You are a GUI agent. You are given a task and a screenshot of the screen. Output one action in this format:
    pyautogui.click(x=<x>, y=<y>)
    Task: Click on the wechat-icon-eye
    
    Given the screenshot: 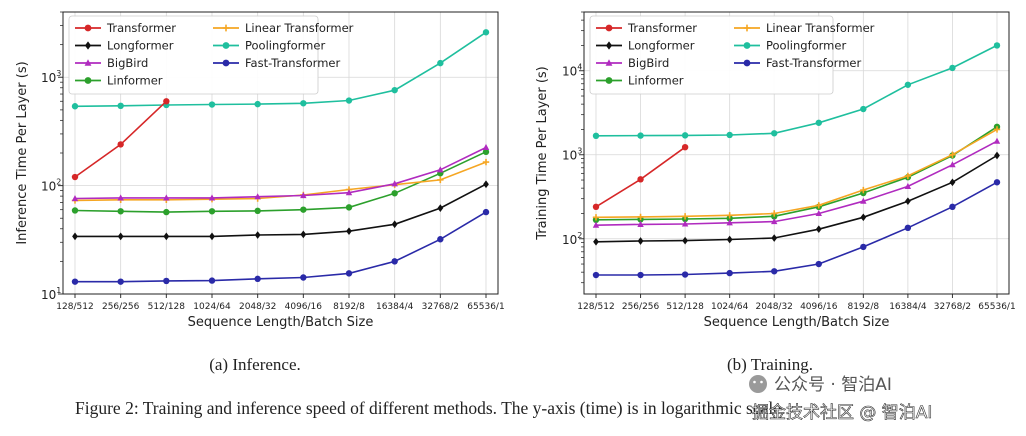 What is the action you would take?
    pyautogui.click(x=761, y=382)
    